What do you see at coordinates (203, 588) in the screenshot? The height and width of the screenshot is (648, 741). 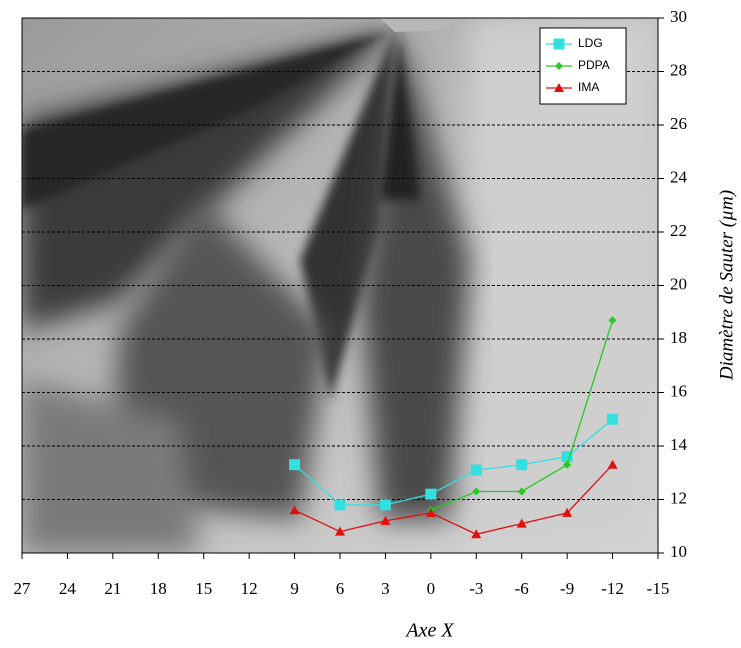 I see `x-tick-label: 15` at bounding box center [203, 588].